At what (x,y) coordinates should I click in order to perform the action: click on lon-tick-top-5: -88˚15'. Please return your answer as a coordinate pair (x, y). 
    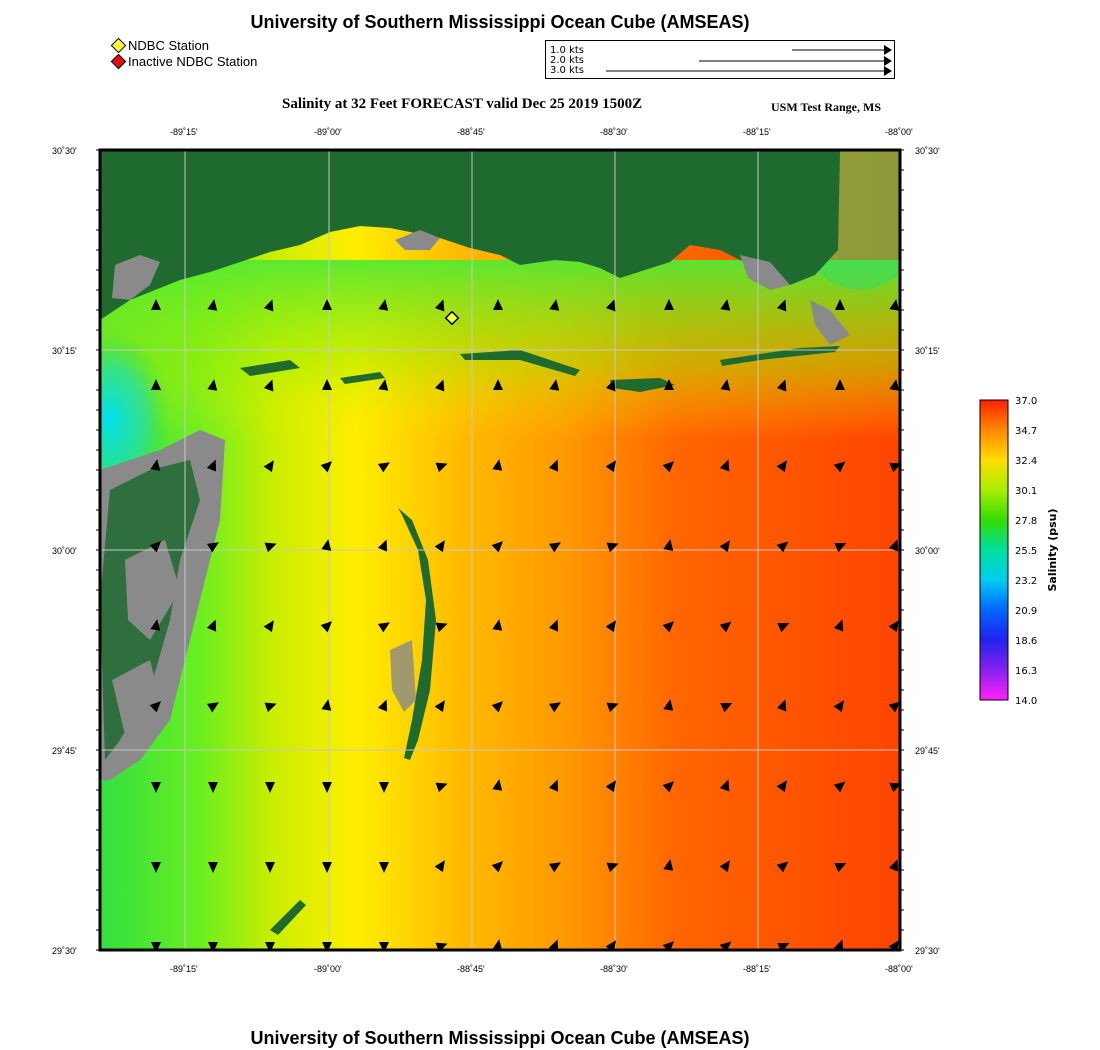
    Looking at the image, I should click on (757, 132).